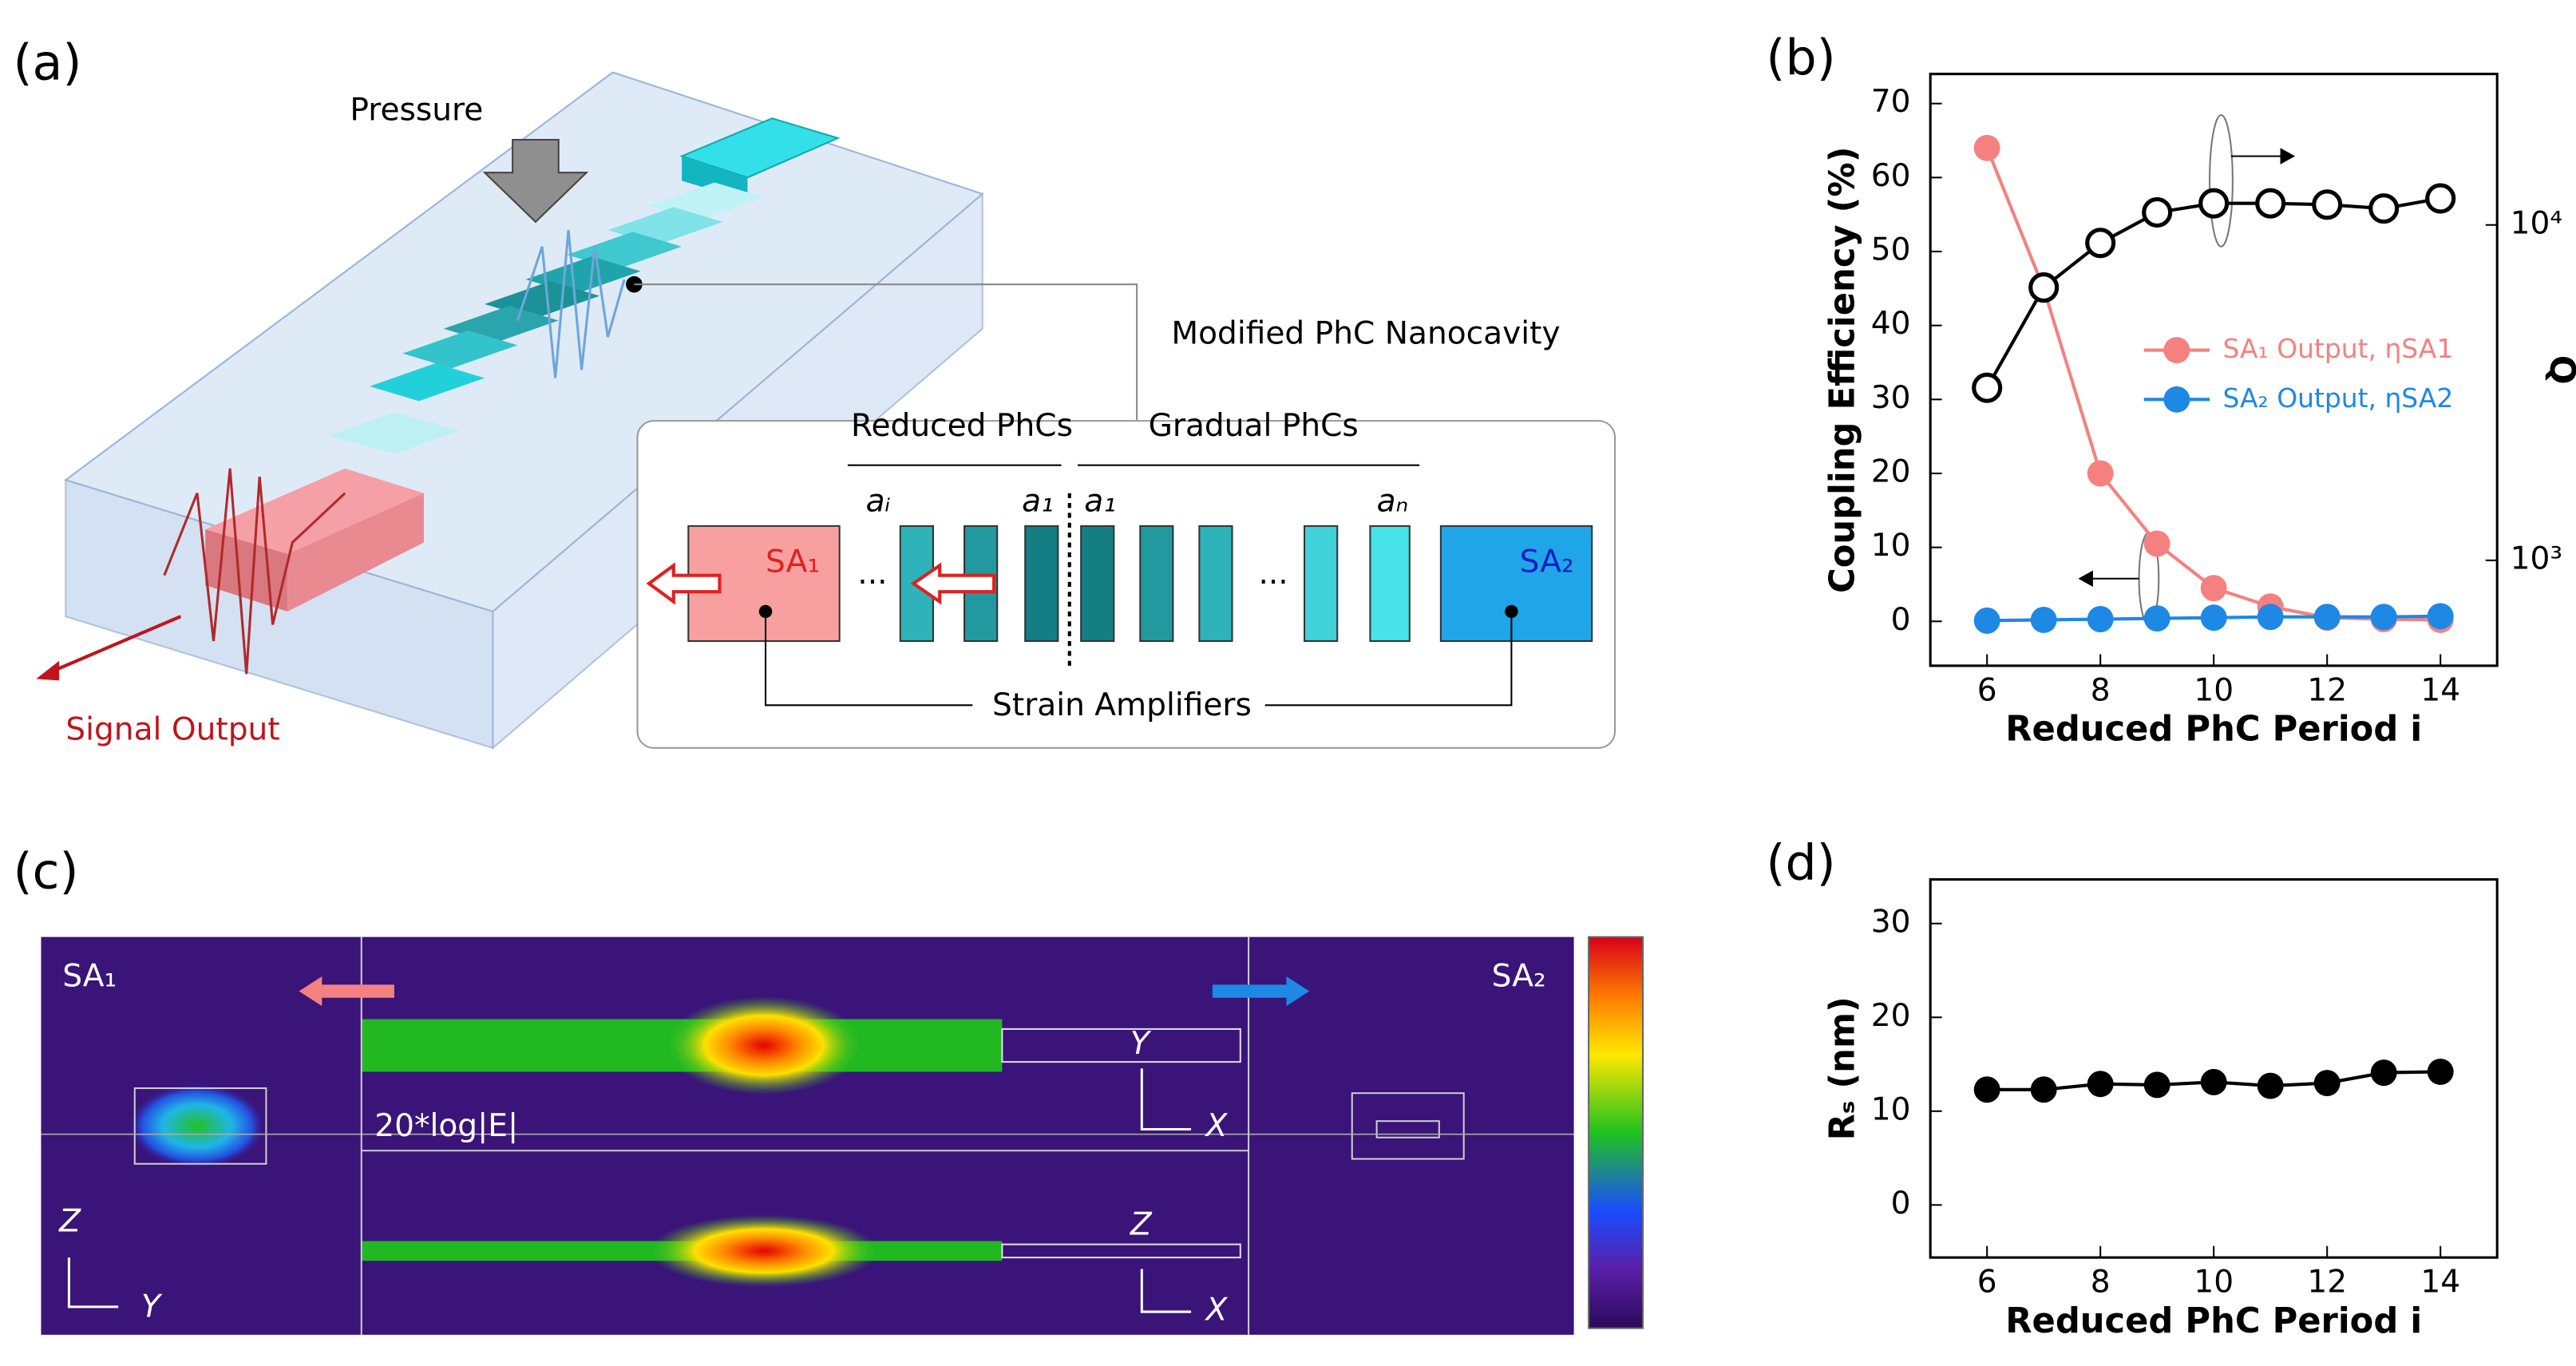 This screenshot has height=1366, width=2576. I want to click on y-axis-label: Coupling Efficiency (%), so click(1843, 370).